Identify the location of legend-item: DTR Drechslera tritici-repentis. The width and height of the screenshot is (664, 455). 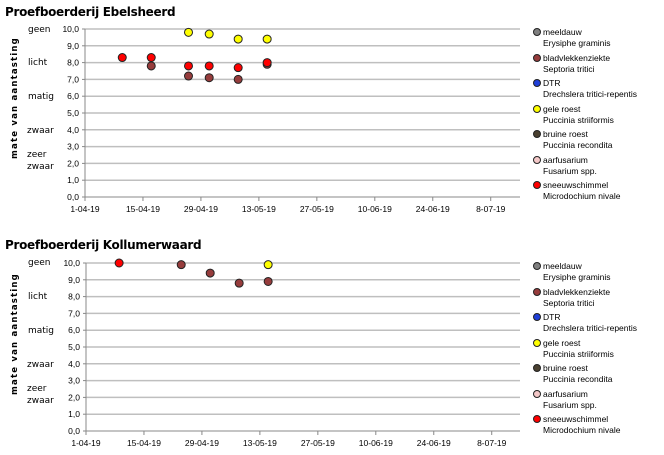
(585, 323).